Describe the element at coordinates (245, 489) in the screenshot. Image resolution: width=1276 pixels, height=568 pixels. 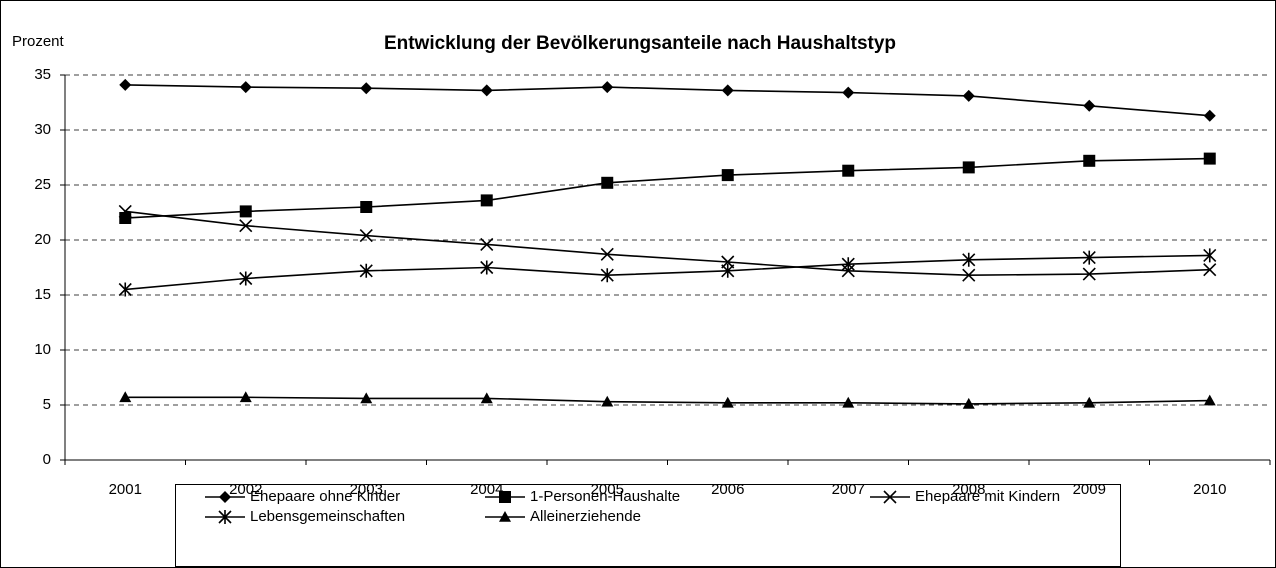
I see `x-tick-label: 2002` at that location.